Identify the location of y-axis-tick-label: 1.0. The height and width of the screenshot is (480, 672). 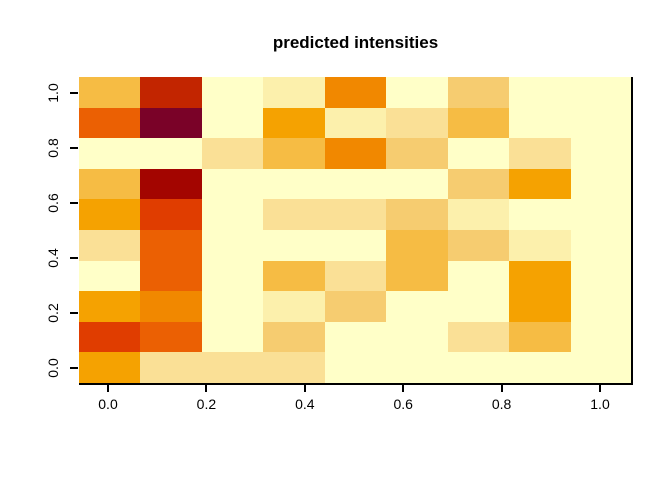
(53, 92).